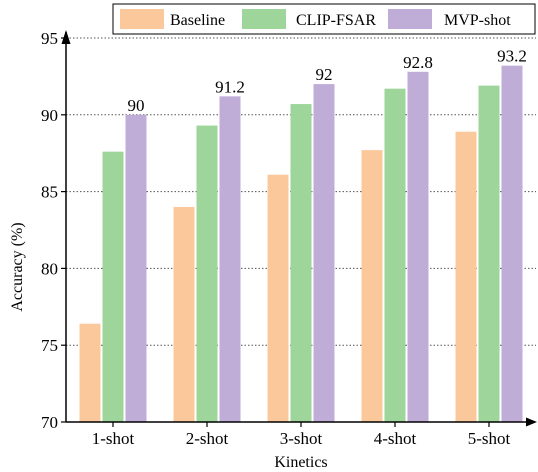 The height and width of the screenshot is (472, 538). I want to click on bar-clip-fsar-2-shot, so click(207, 273).